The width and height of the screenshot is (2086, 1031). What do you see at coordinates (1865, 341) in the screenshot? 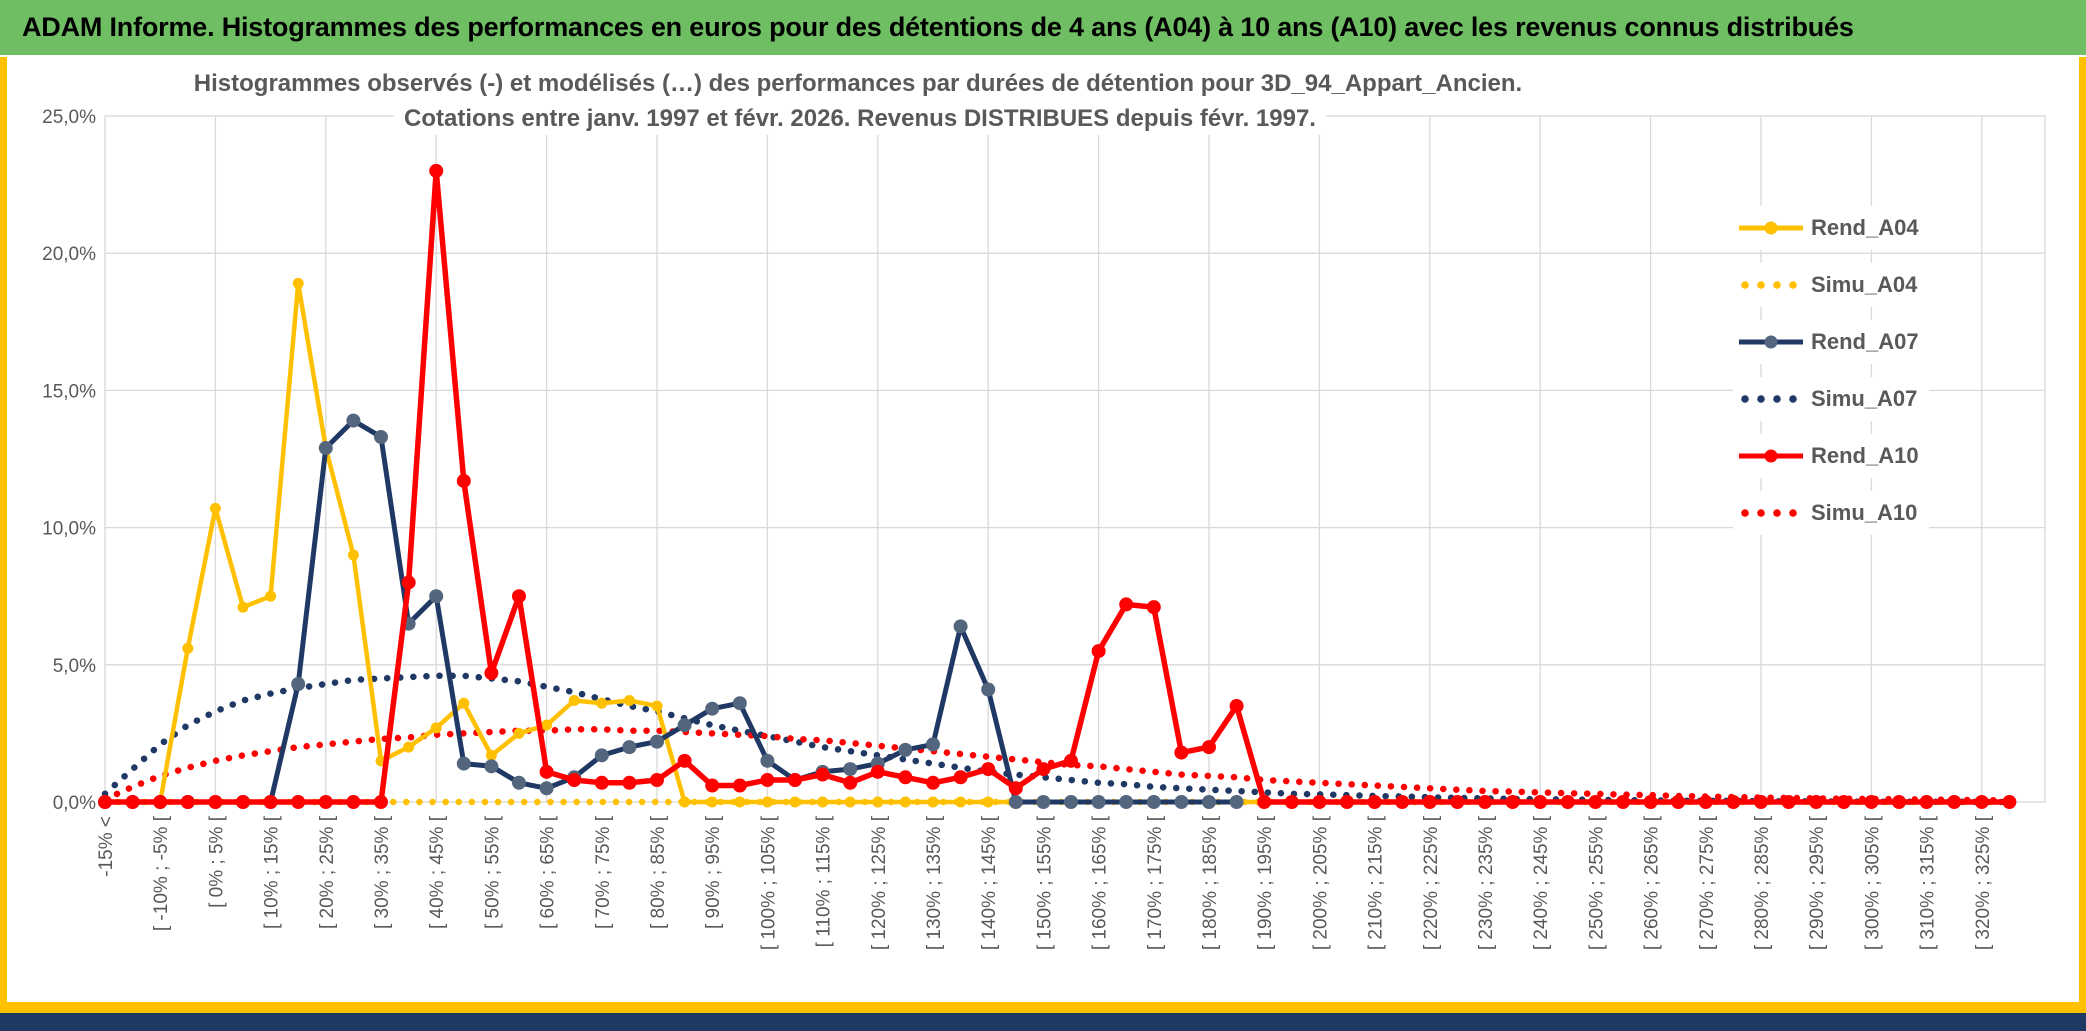
I see `legend-label: Rend_A07` at bounding box center [1865, 341].